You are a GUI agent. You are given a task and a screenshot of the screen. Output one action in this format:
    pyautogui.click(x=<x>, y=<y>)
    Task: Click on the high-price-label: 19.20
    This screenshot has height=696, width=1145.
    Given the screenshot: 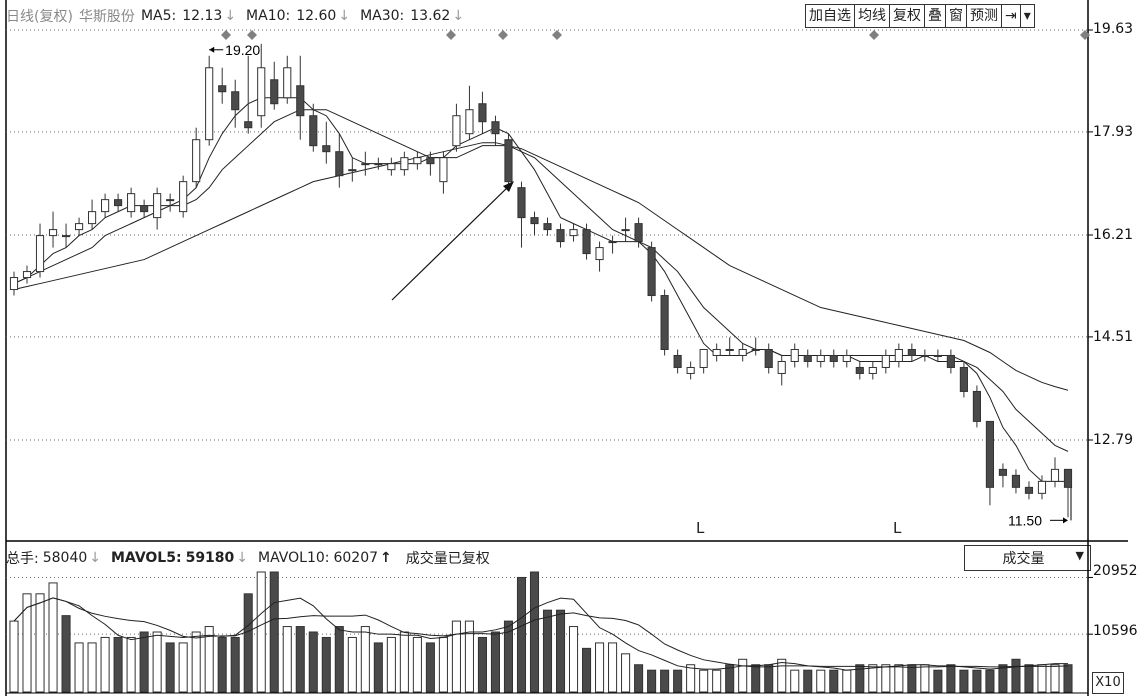 What is the action you would take?
    pyautogui.click(x=242, y=50)
    